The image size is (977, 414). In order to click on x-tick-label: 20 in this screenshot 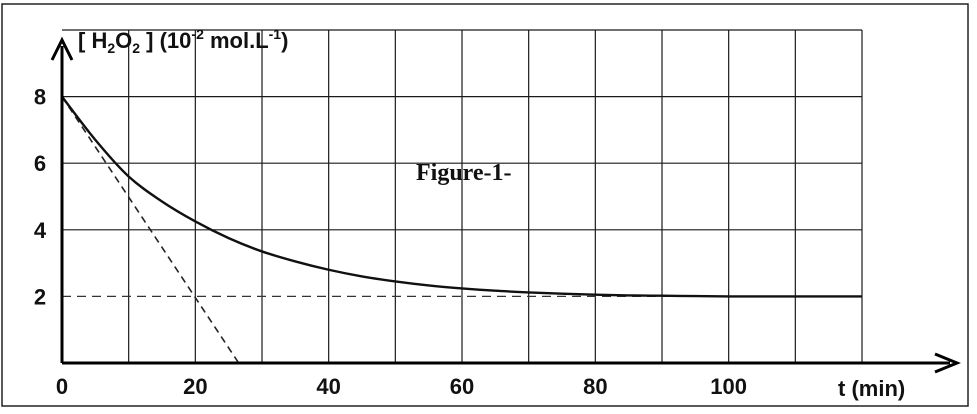, I will do `click(195, 386)`.